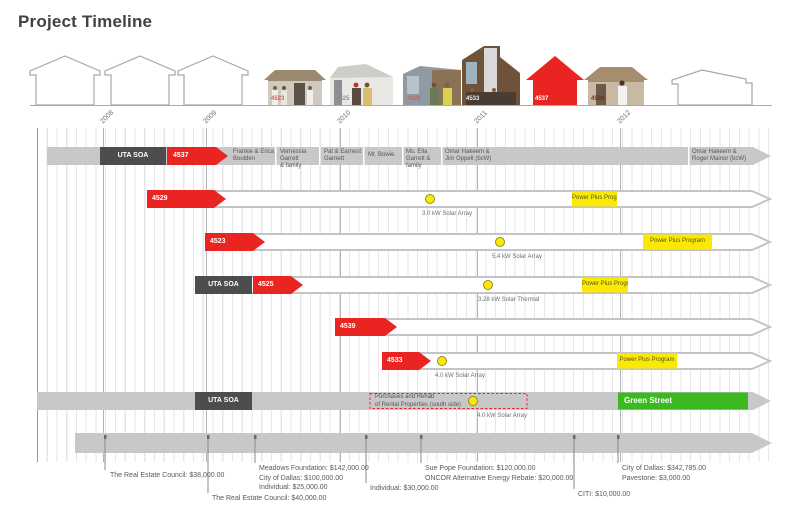 The width and height of the screenshot is (800, 518). What do you see at coordinates (477, 295) in the screenshot?
I see `yearline-2011` at bounding box center [477, 295].